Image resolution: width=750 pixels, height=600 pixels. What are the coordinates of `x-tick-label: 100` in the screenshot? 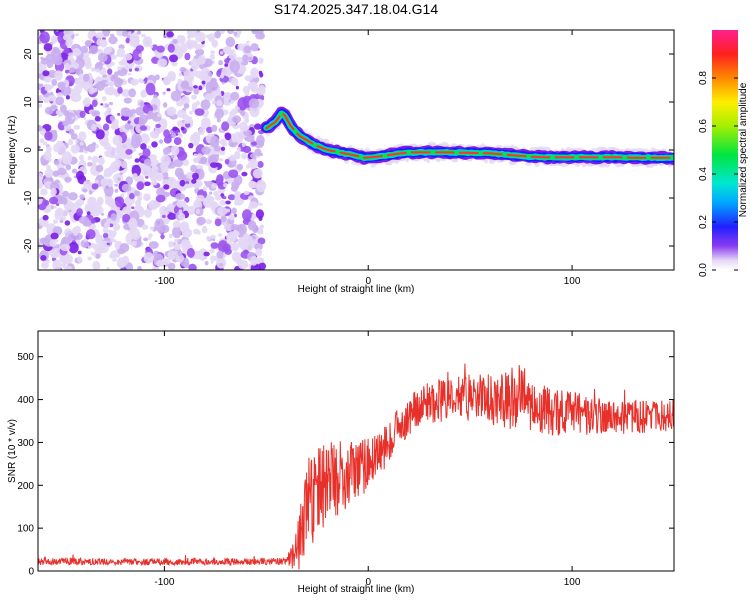 It's located at (572, 281).